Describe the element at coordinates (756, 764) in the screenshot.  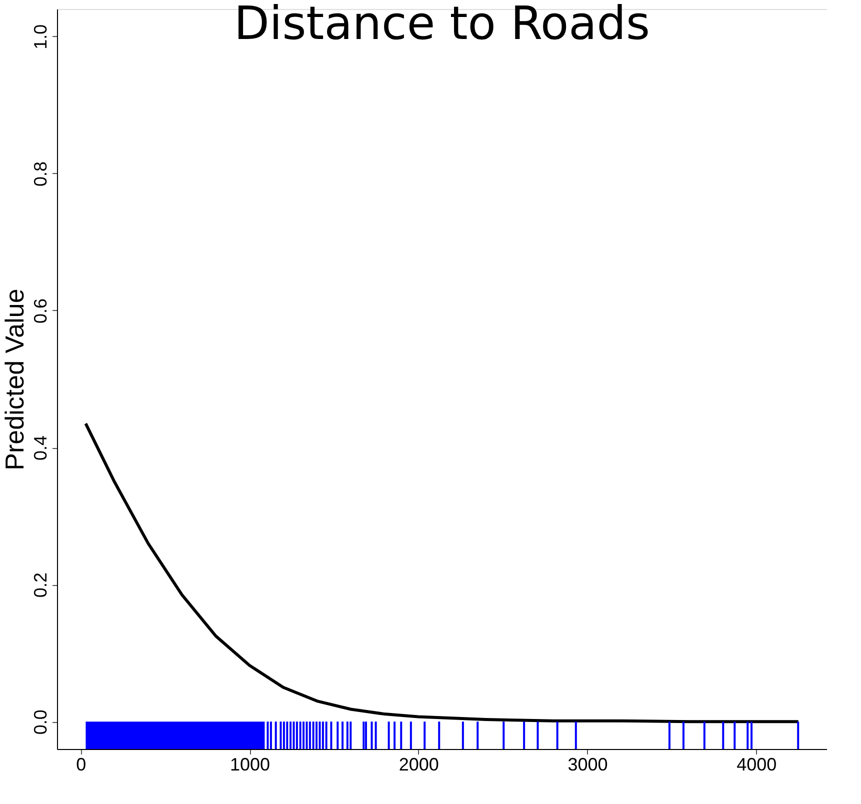
I see `x-tick-label: 4000` at that location.